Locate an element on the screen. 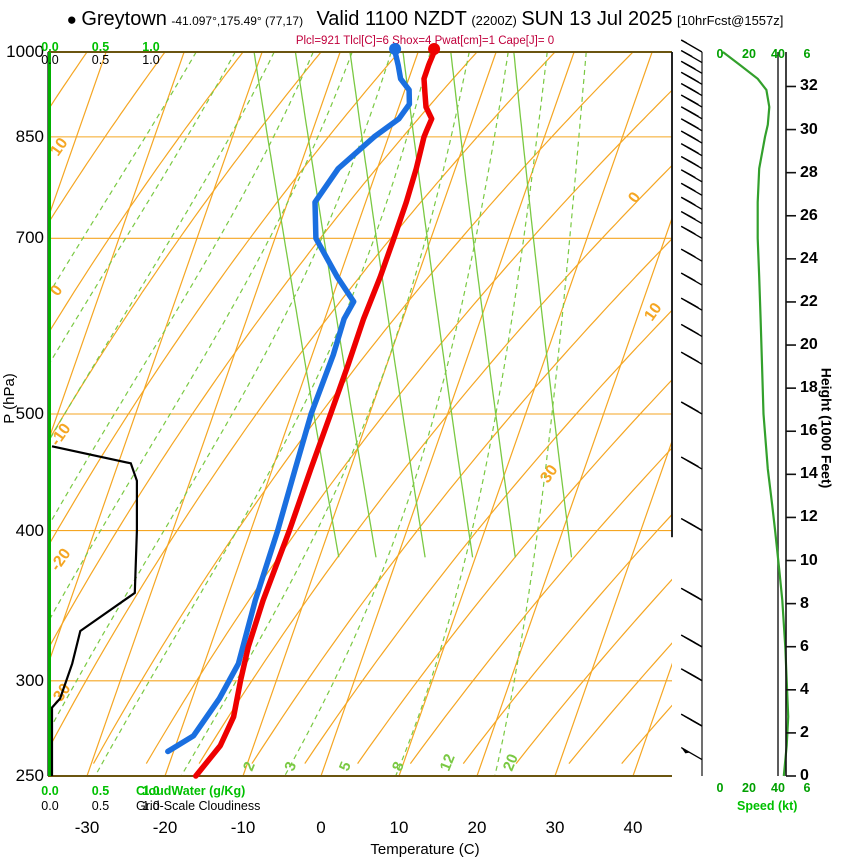 The height and width of the screenshot is (860, 850). temperature-tick-label: 10 is located at coordinates (399, 827).